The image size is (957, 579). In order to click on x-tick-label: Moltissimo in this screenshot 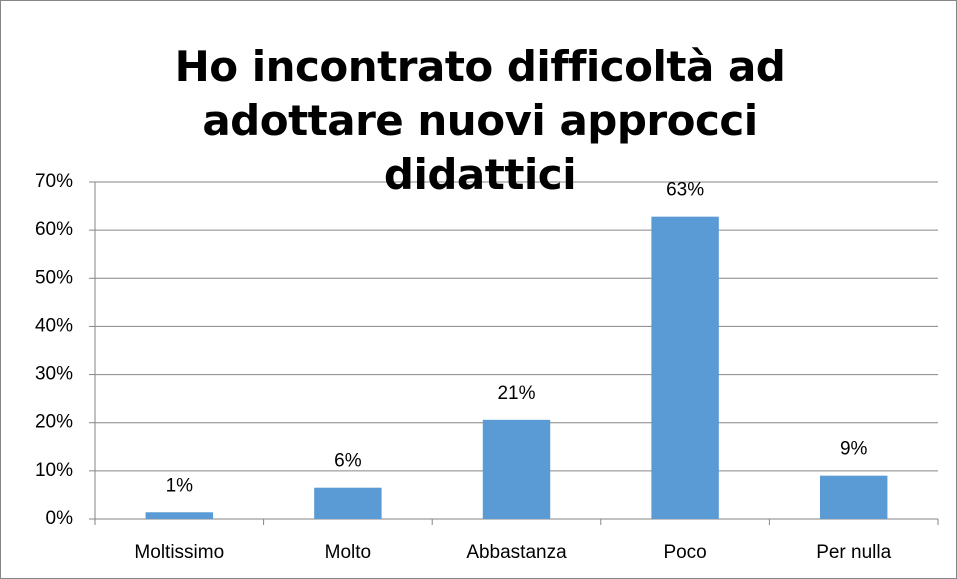, I will do `click(179, 552)`.